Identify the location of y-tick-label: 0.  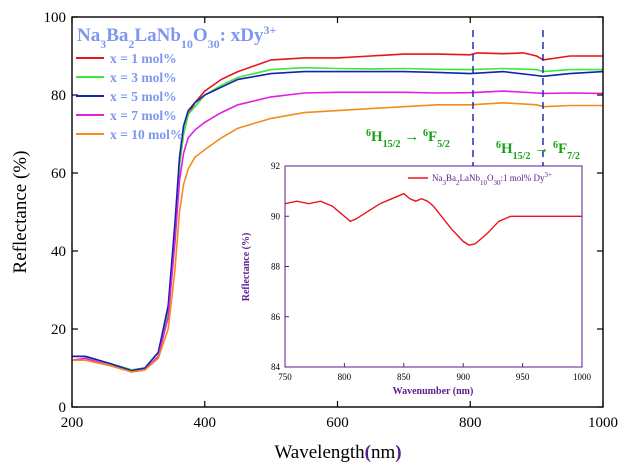
(63, 408).